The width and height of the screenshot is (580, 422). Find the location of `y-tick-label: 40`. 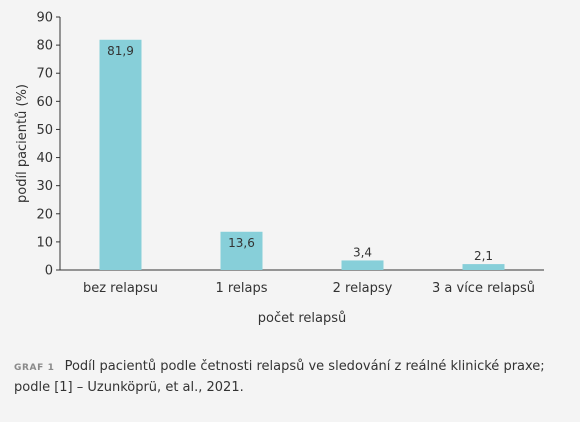

y-tick-label: 40 is located at coordinates (44, 158).